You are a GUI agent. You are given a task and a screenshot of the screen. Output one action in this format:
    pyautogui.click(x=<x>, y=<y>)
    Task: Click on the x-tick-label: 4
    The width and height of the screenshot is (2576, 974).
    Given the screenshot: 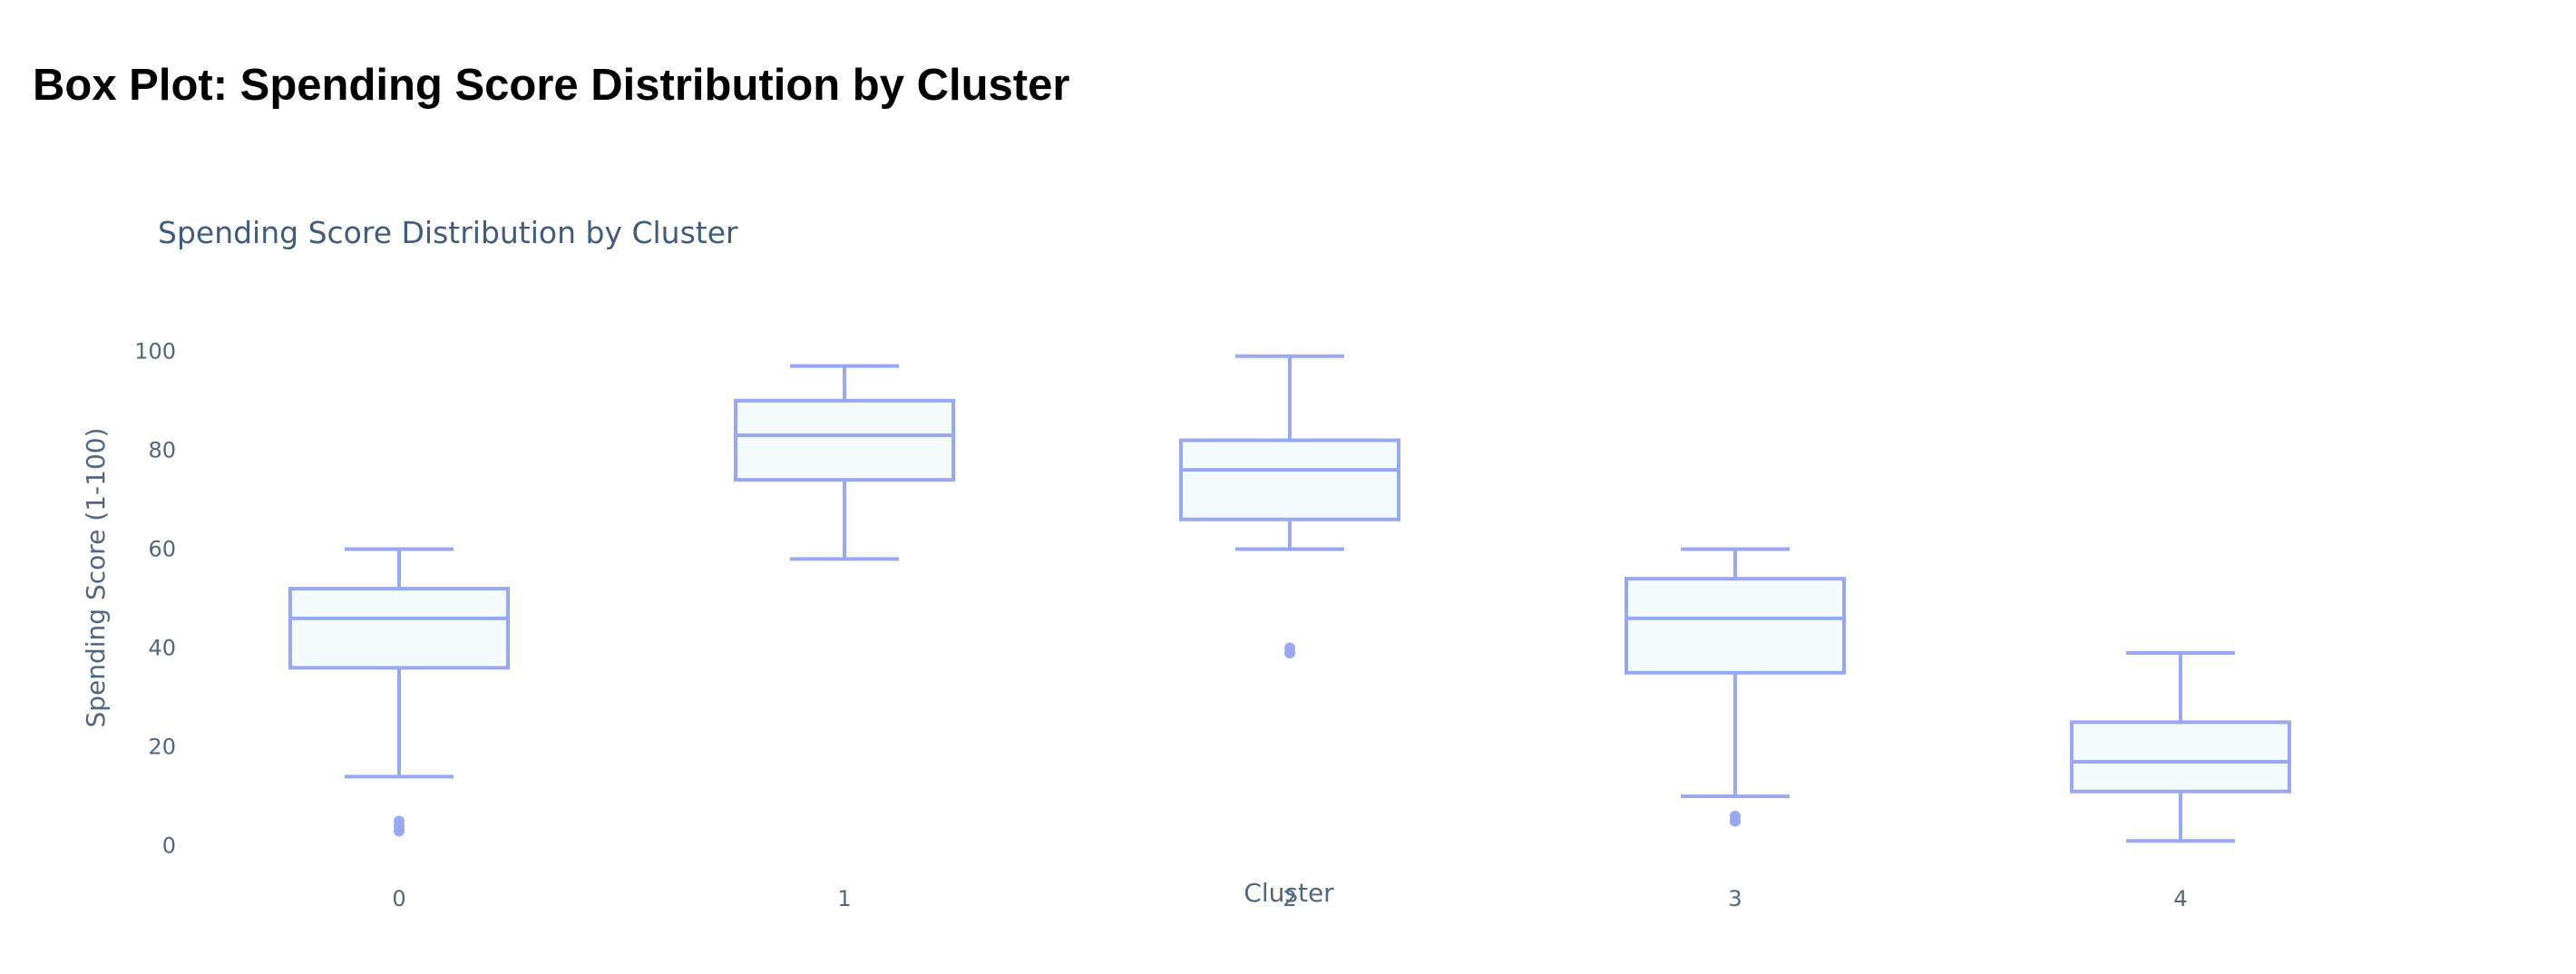 What is the action you would take?
    pyautogui.click(x=2180, y=899)
    